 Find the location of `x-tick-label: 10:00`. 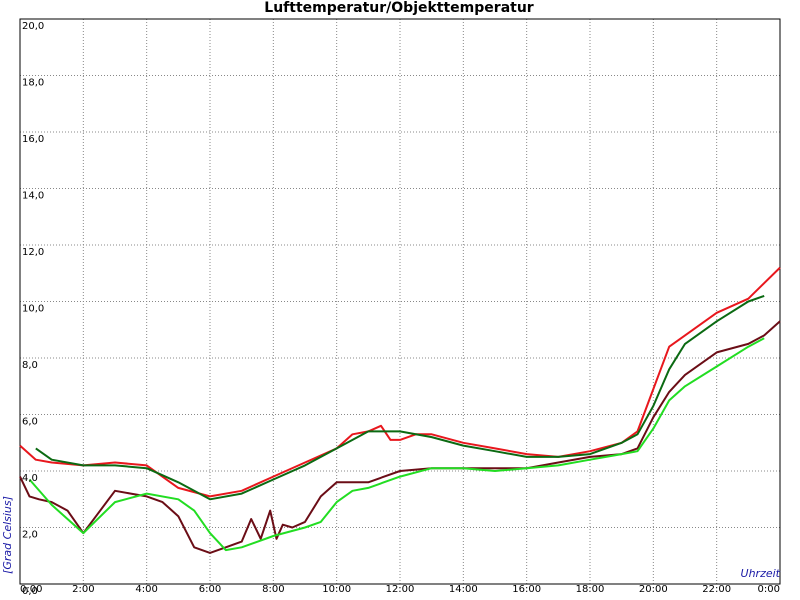

x-tick-label: 10:00 is located at coordinates (336, 589).